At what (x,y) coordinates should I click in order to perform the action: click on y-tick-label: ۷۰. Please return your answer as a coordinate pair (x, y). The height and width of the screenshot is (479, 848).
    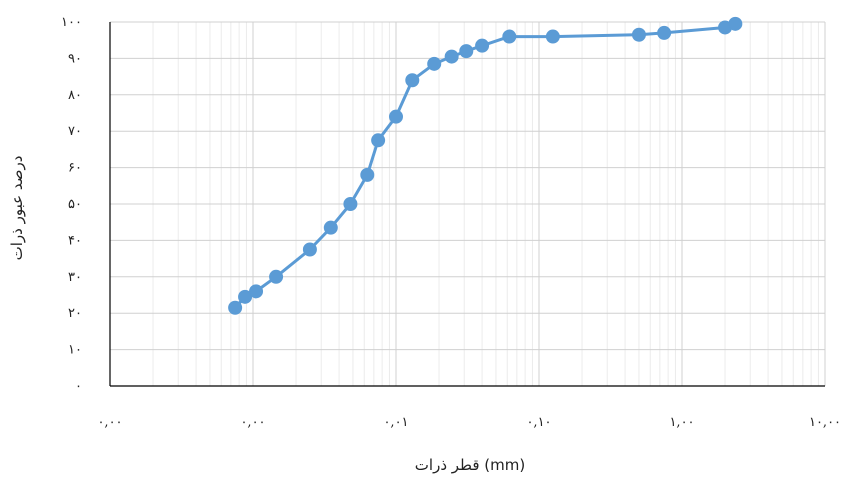
    Looking at the image, I should click on (75, 131).